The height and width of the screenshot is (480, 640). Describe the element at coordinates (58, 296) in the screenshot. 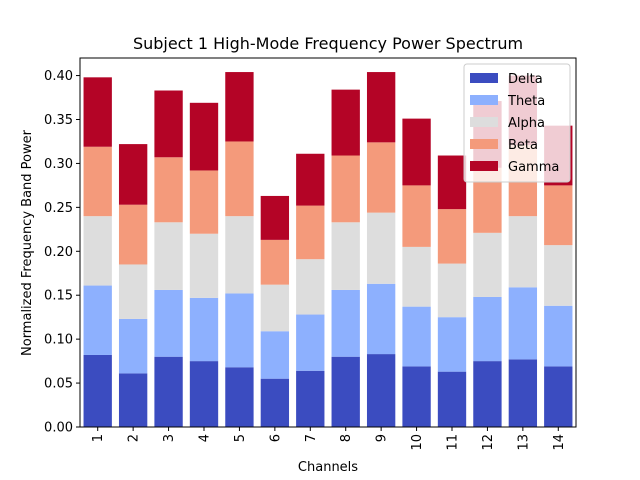

I see `y-tick-label: 0.15` at that location.